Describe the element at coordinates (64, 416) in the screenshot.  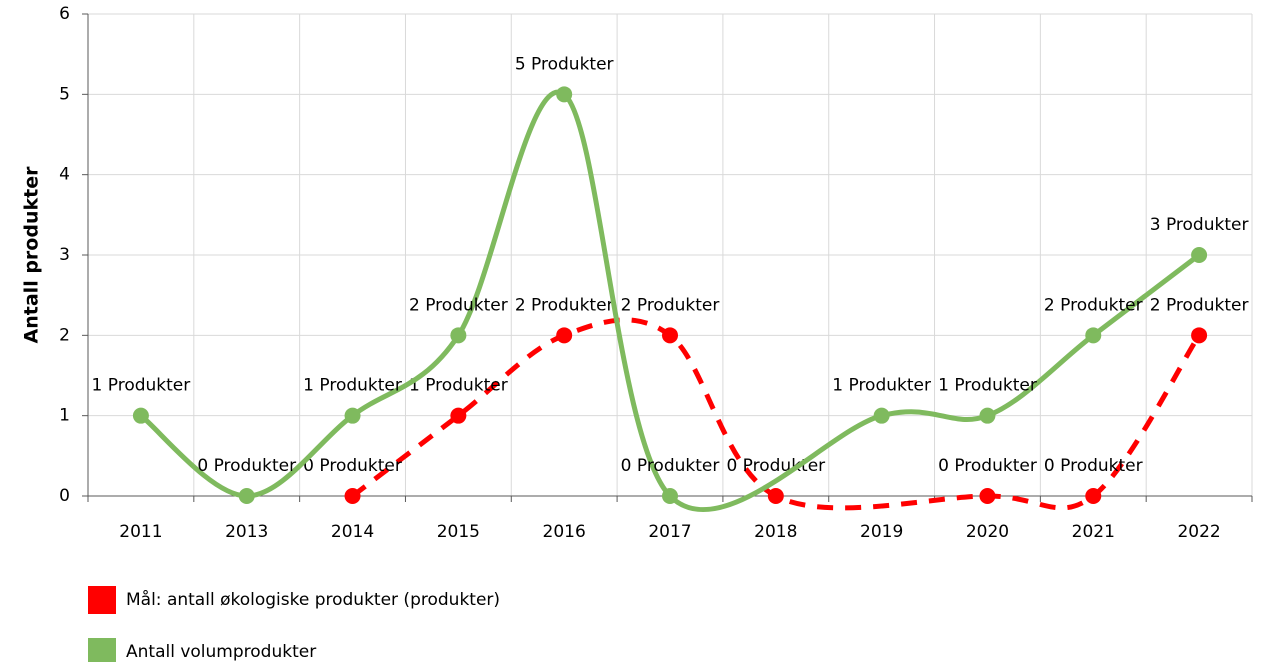
I see `y-tick-label: 1` at that location.